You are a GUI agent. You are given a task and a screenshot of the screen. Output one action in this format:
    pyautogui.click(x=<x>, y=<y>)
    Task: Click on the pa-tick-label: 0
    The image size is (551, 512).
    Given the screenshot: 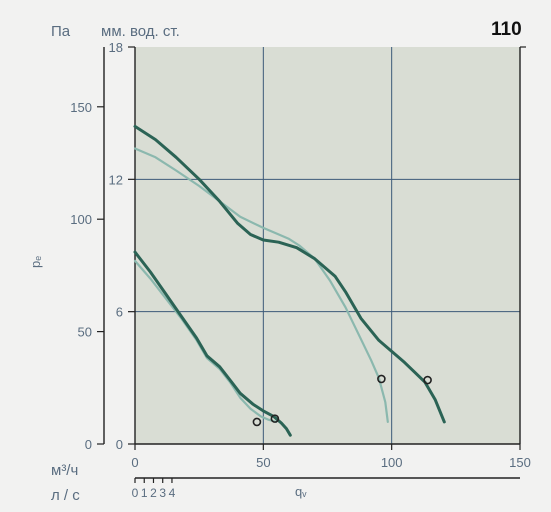 What is the action you would take?
    pyautogui.click(x=88, y=444)
    